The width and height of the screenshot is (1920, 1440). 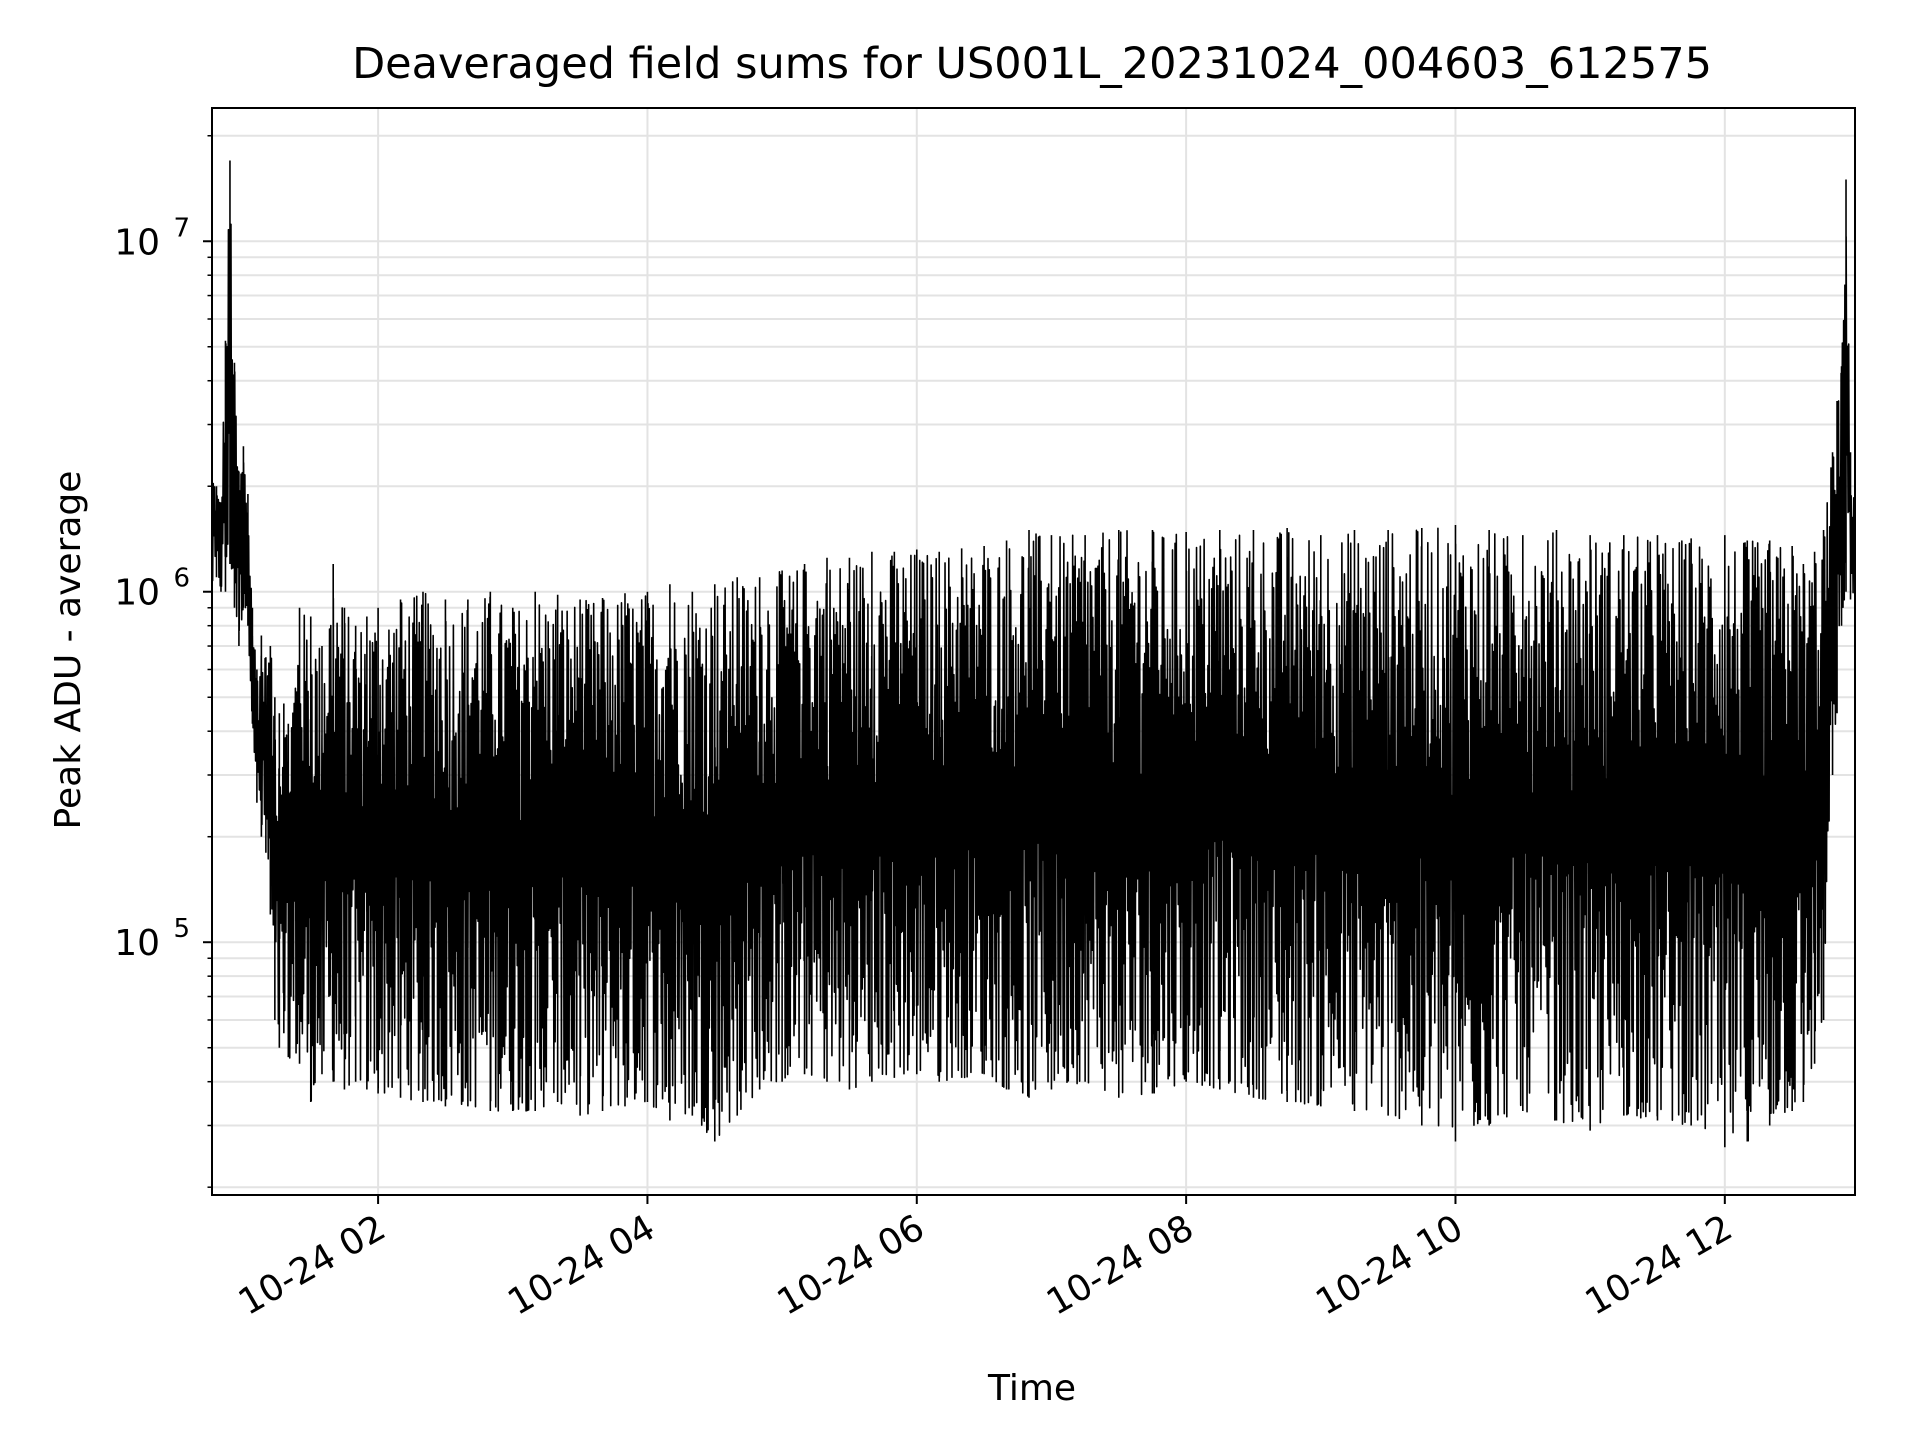 What do you see at coordinates (181, 929) in the screenshot?
I see `y-tick-label-exponent: 5` at bounding box center [181, 929].